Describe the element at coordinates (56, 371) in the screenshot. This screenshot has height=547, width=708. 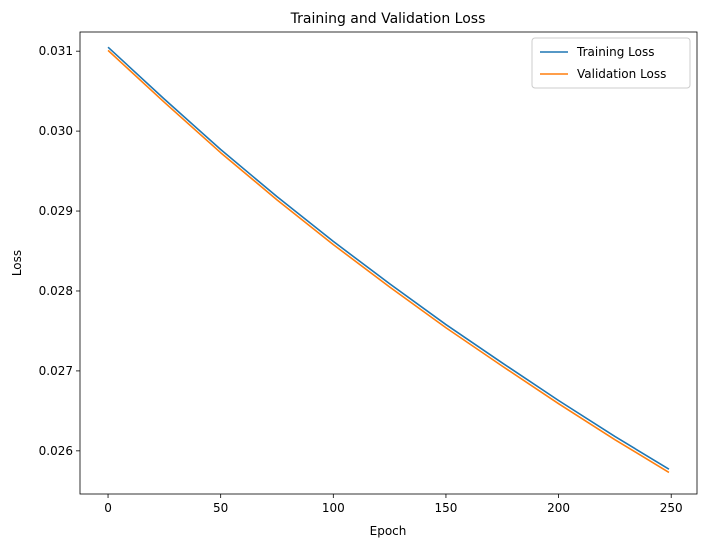
I see `y-tick-label: 0.027` at that location.